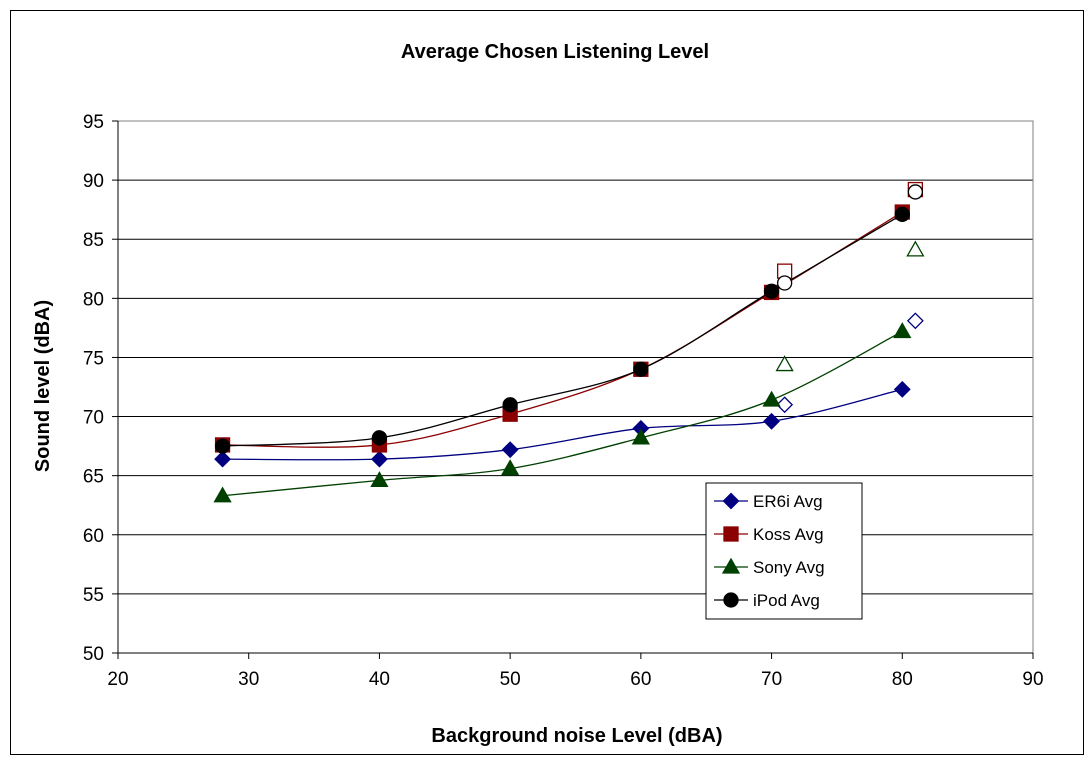 This screenshot has width=1088, height=759. Describe the element at coordinates (117, 679) in the screenshot. I see `x-tick-label: 20` at that location.